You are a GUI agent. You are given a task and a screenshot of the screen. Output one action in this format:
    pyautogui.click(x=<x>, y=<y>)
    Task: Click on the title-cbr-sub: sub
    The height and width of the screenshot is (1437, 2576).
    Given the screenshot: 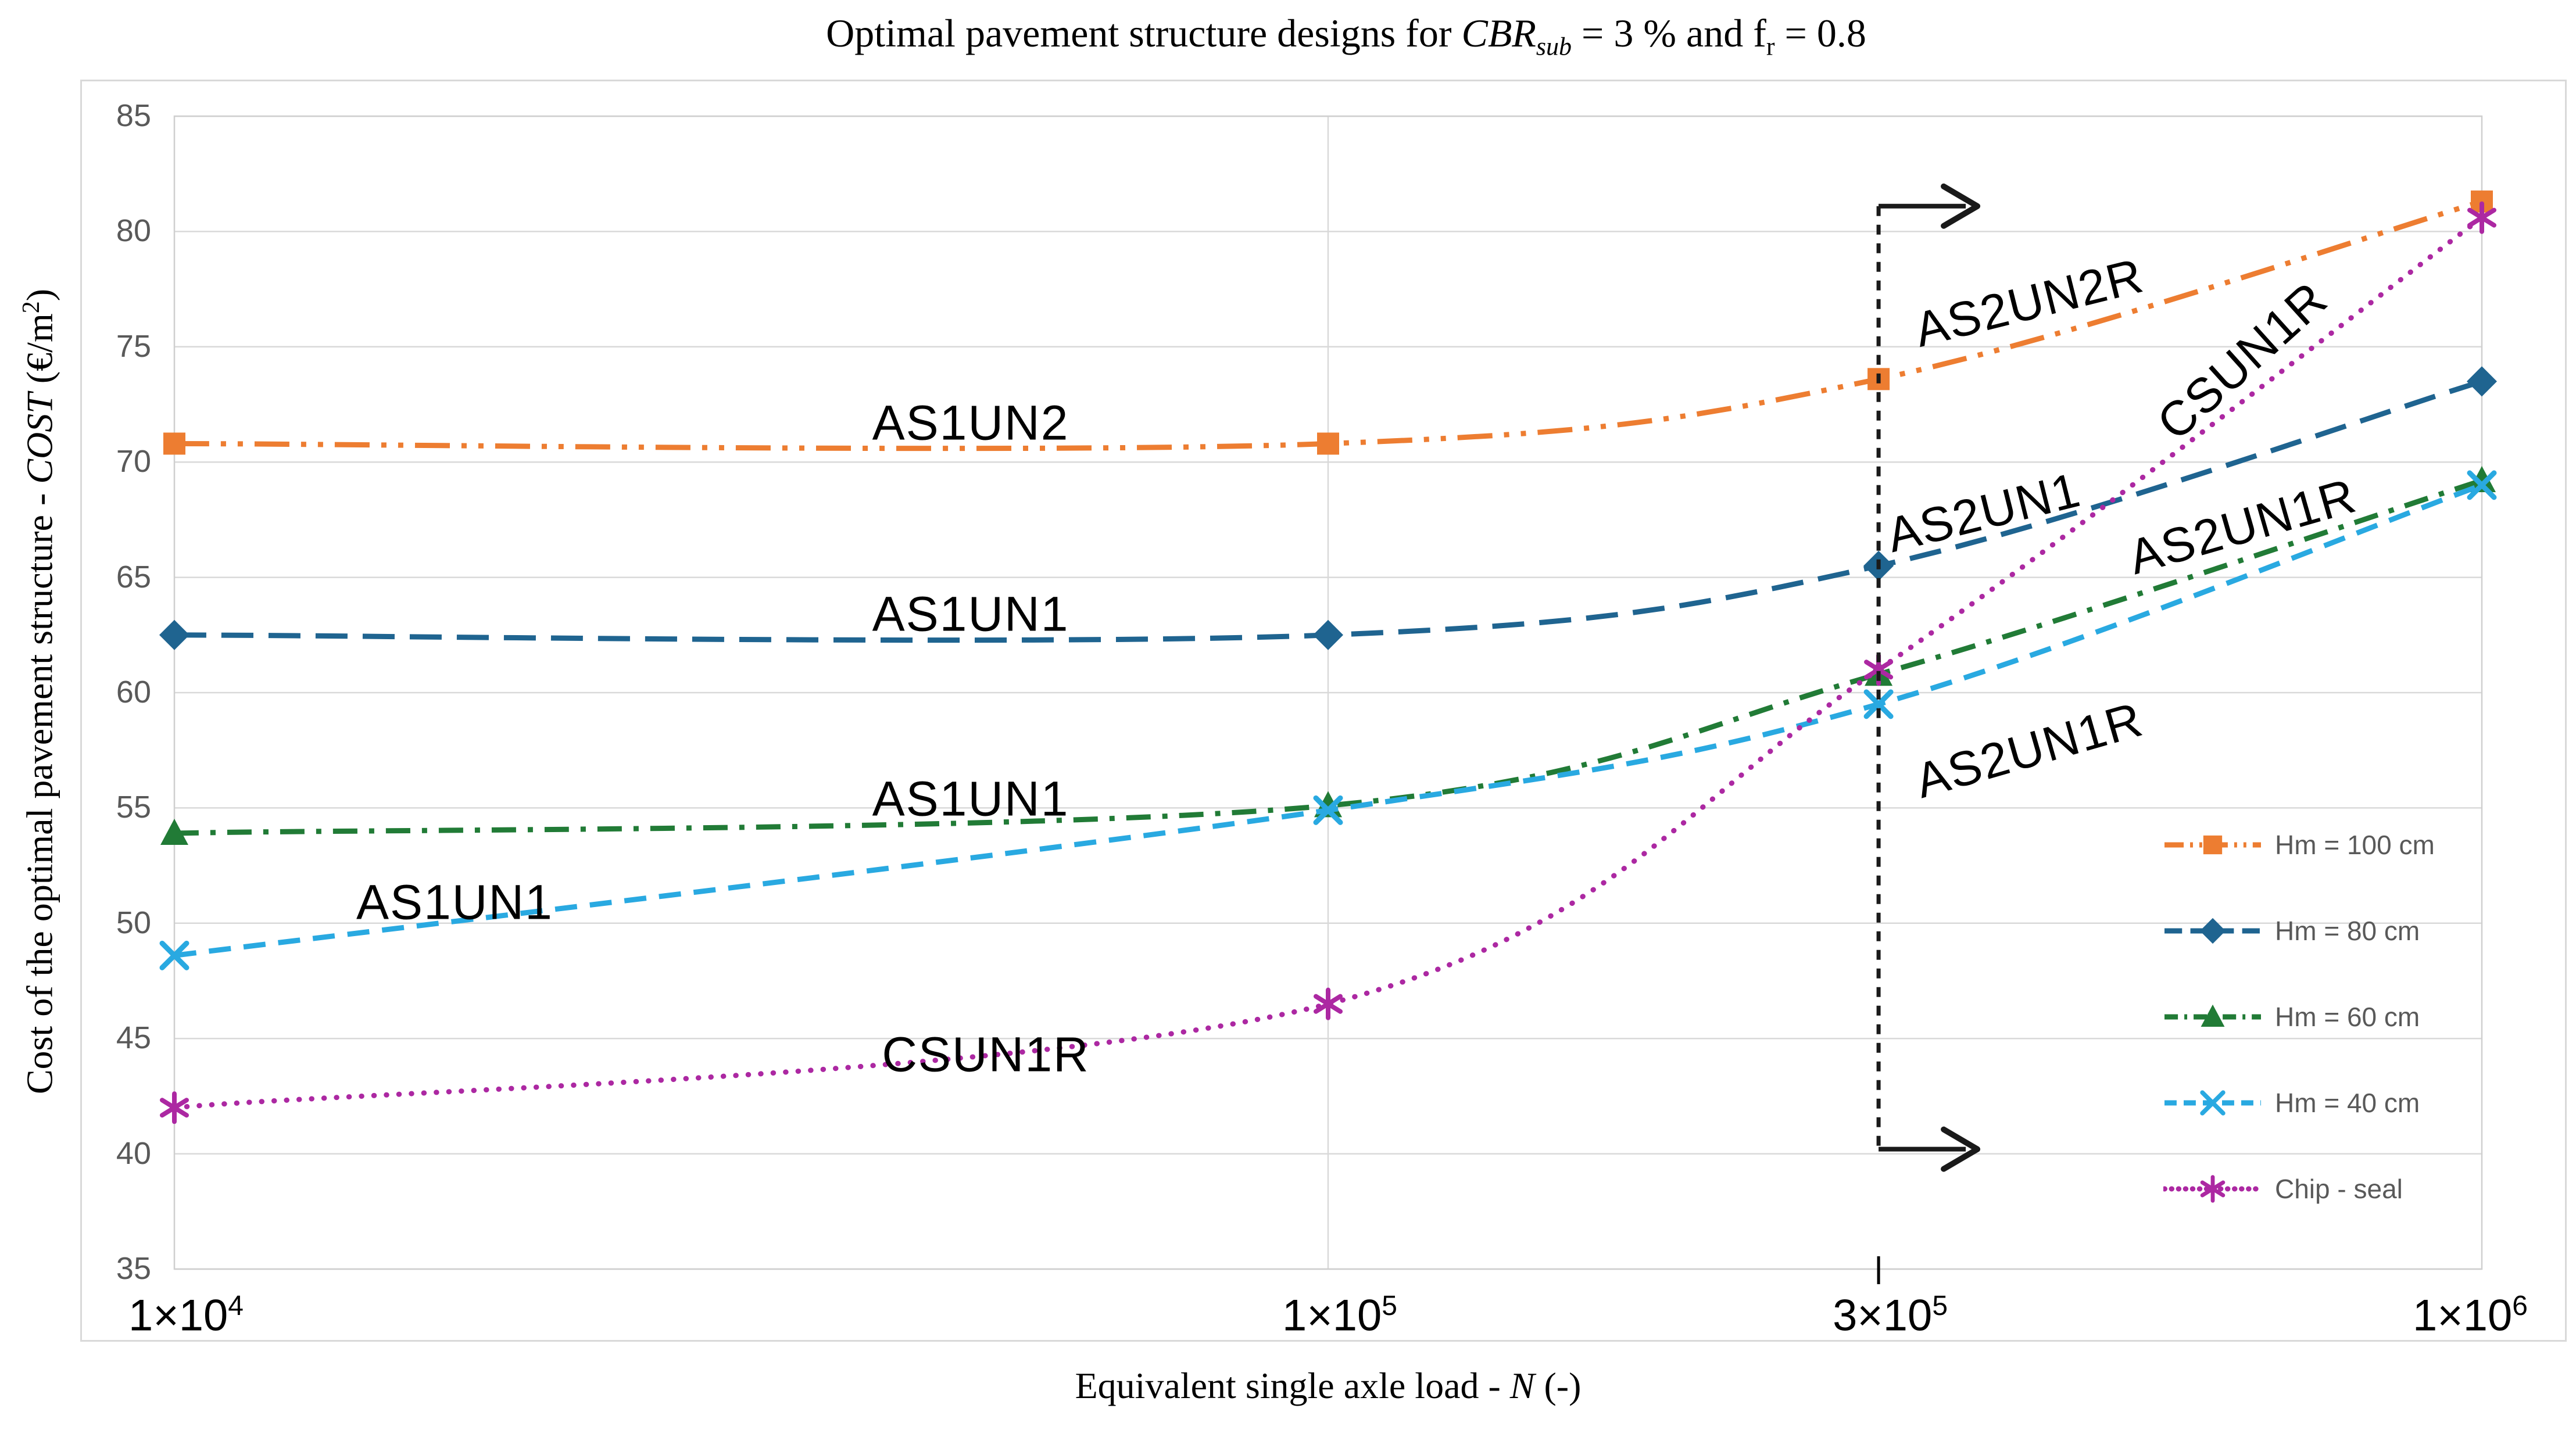 What is the action you would take?
    pyautogui.click(x=1554, y=47)
    